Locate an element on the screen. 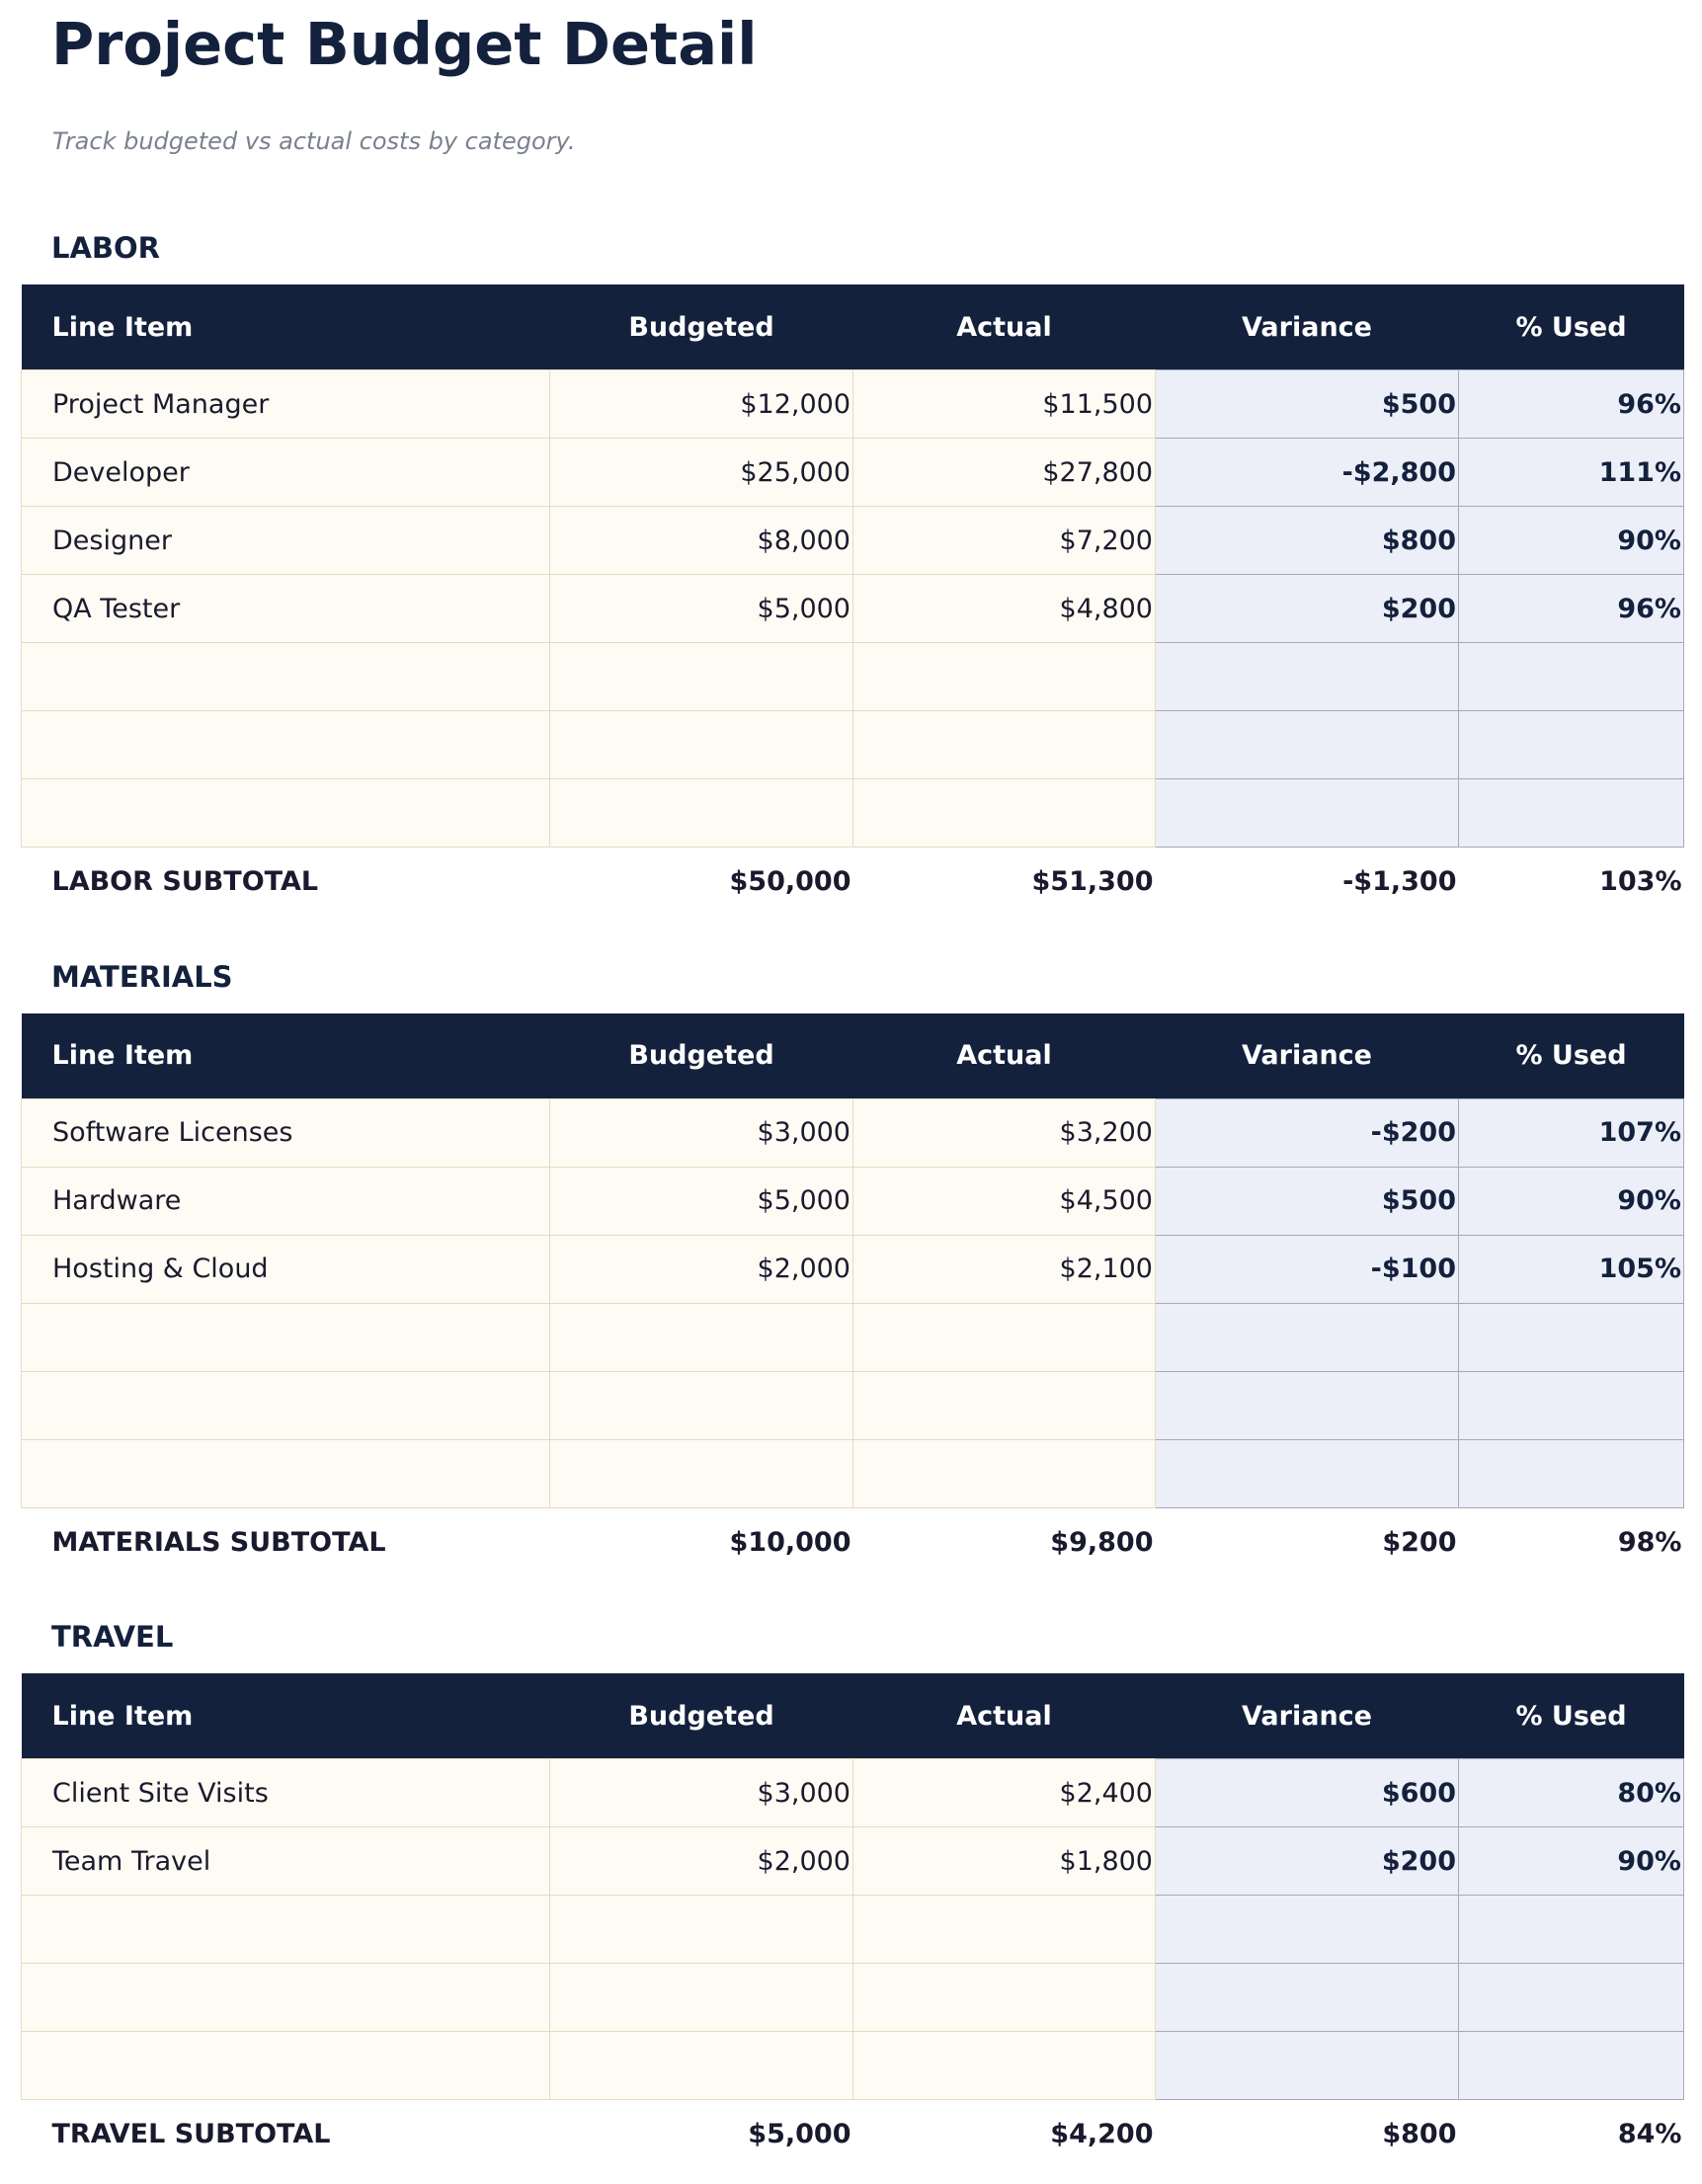  column-header: Budgeted is located at coordinates (701, 1716).